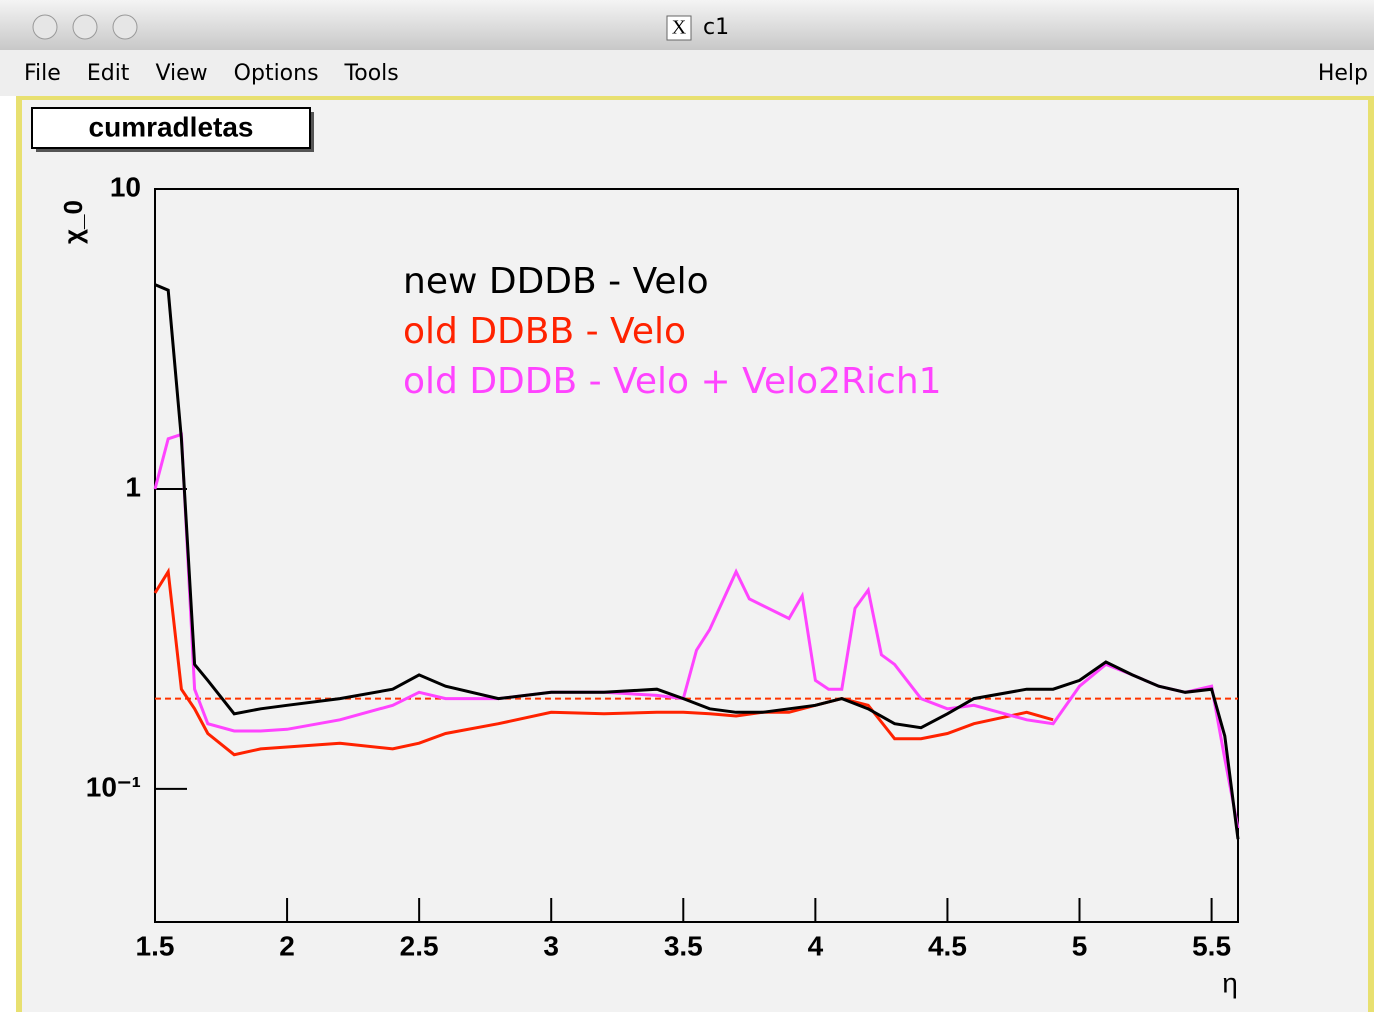 The width and height of the screenshot is (1374, 1016). I want to click on x-tick-label: 3, so click(551, 945).